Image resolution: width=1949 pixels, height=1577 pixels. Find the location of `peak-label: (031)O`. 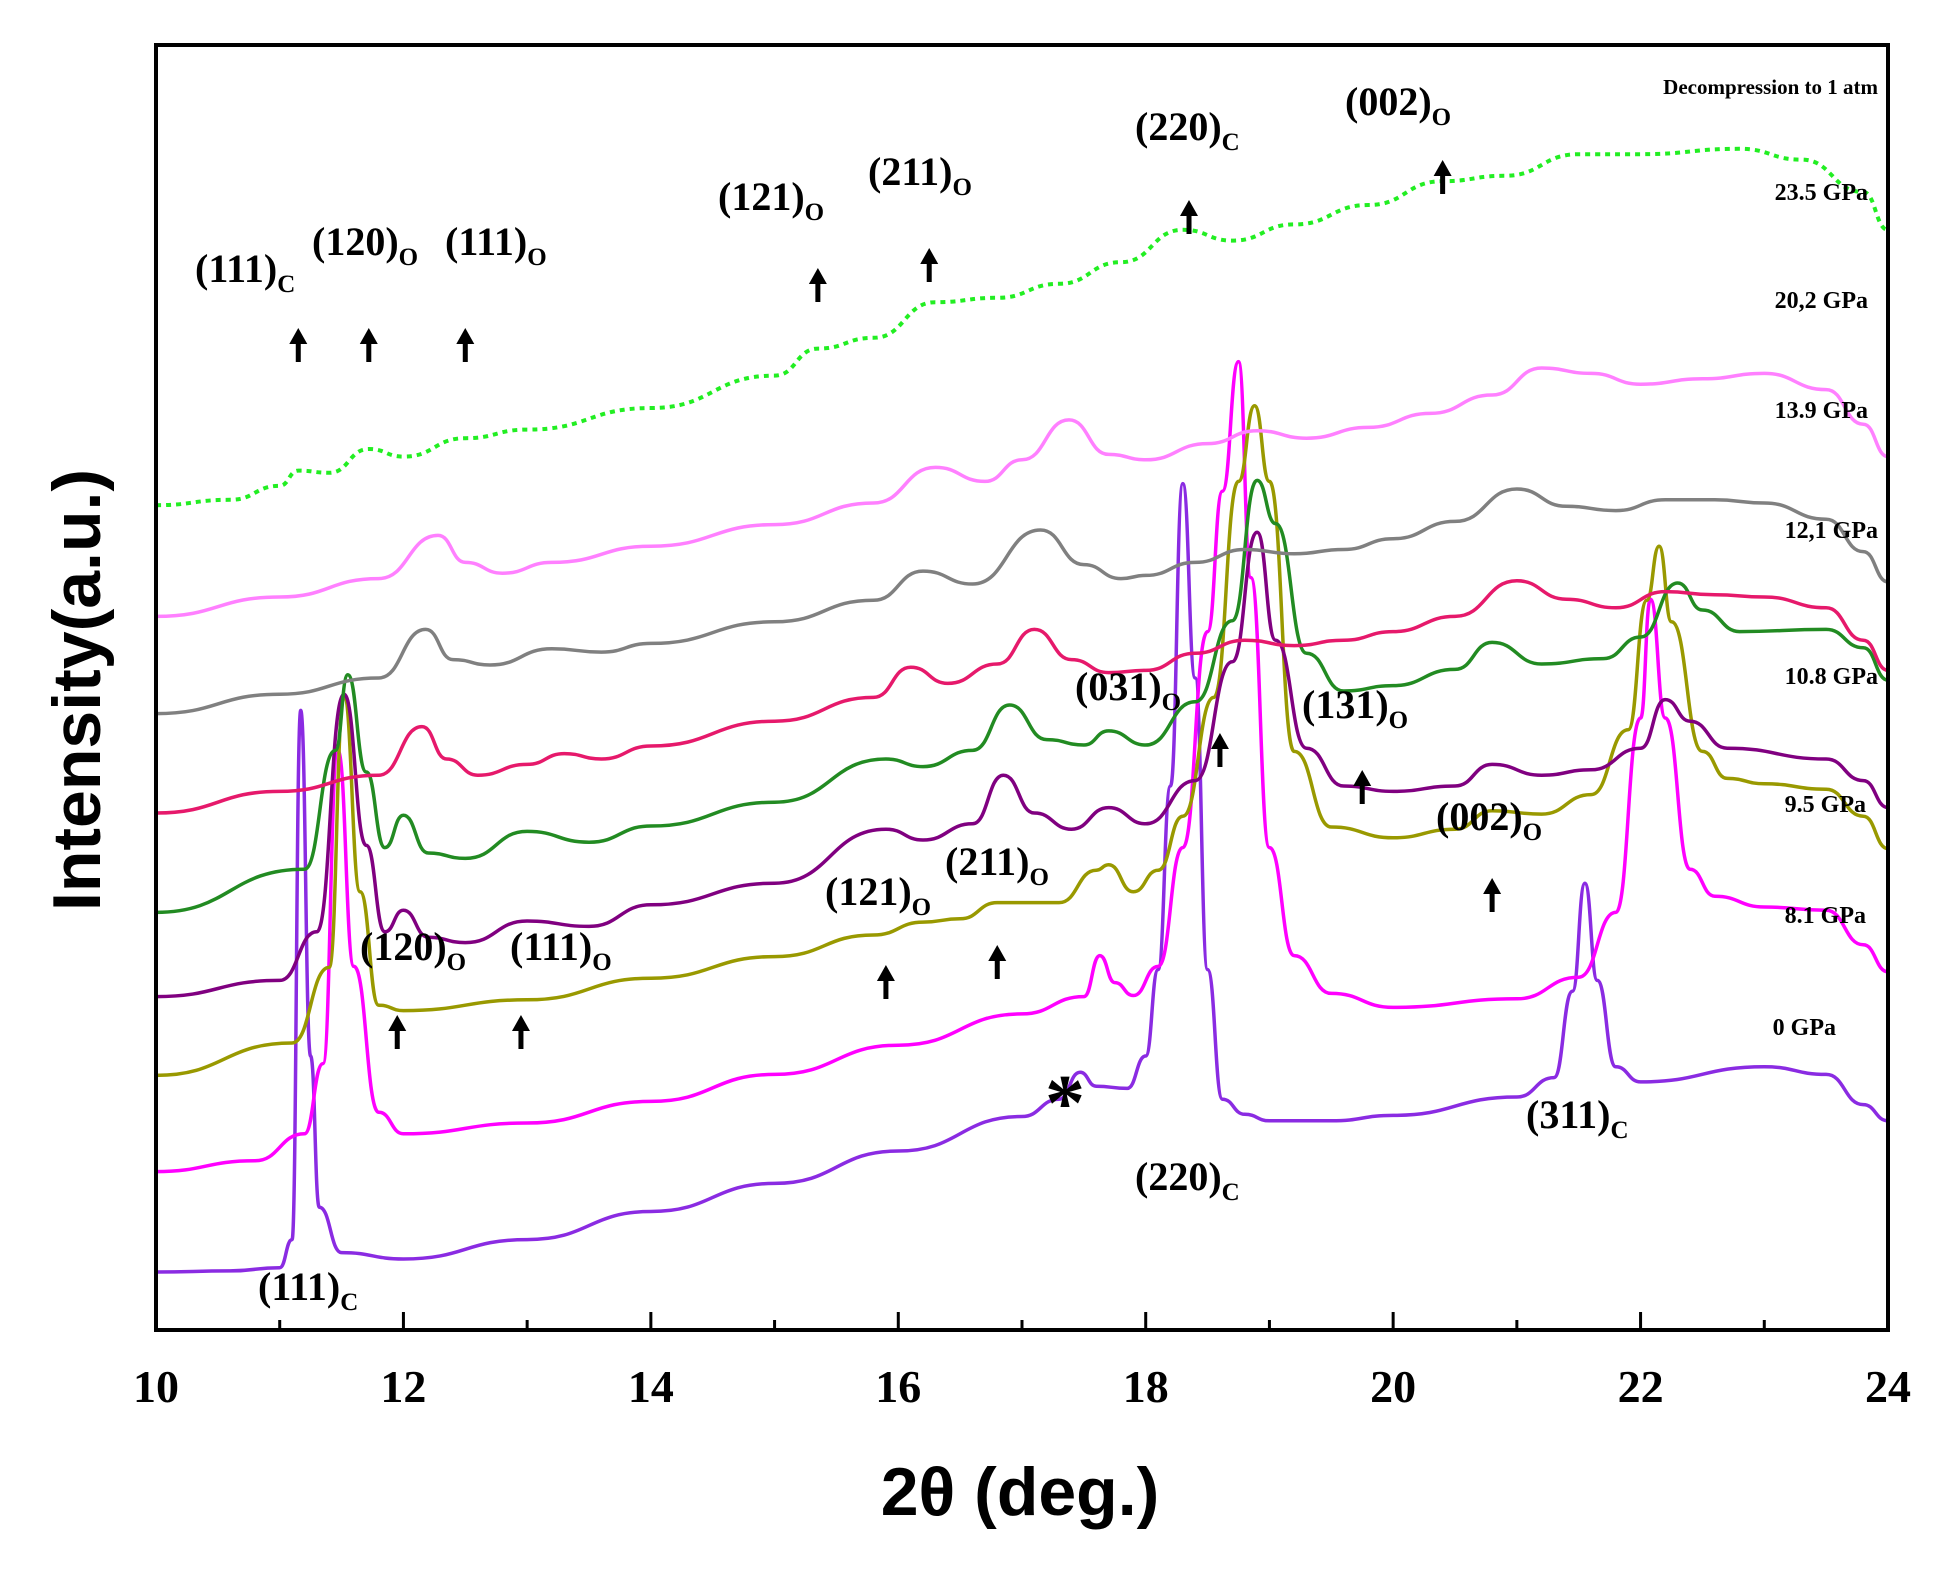

peak-label: (031)O is located at coordinates (1128, 690).